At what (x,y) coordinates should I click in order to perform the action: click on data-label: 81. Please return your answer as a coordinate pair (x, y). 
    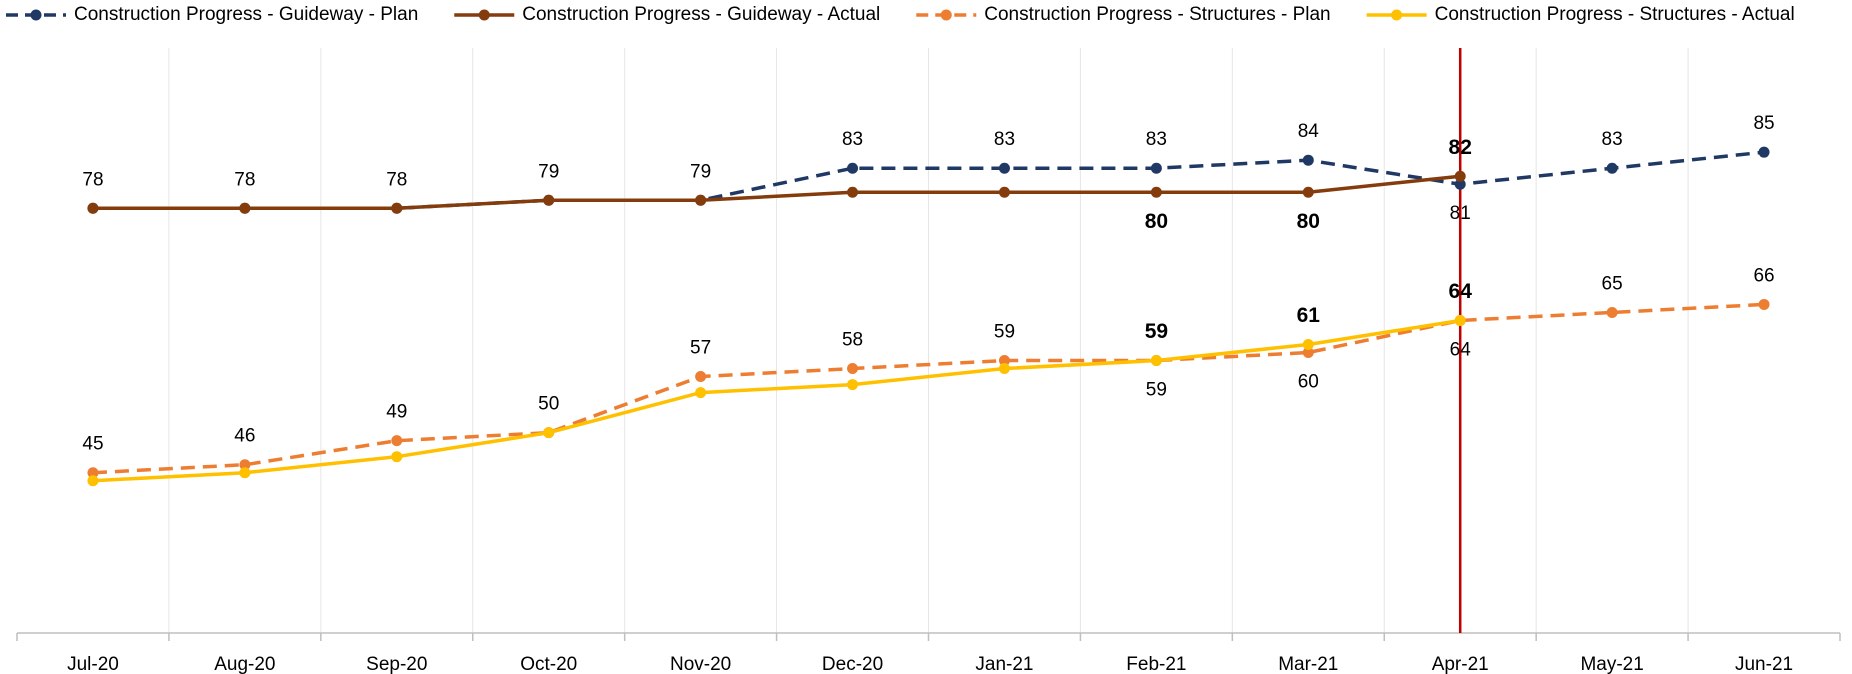
    Looking at the image, I should click on (1460, 213).